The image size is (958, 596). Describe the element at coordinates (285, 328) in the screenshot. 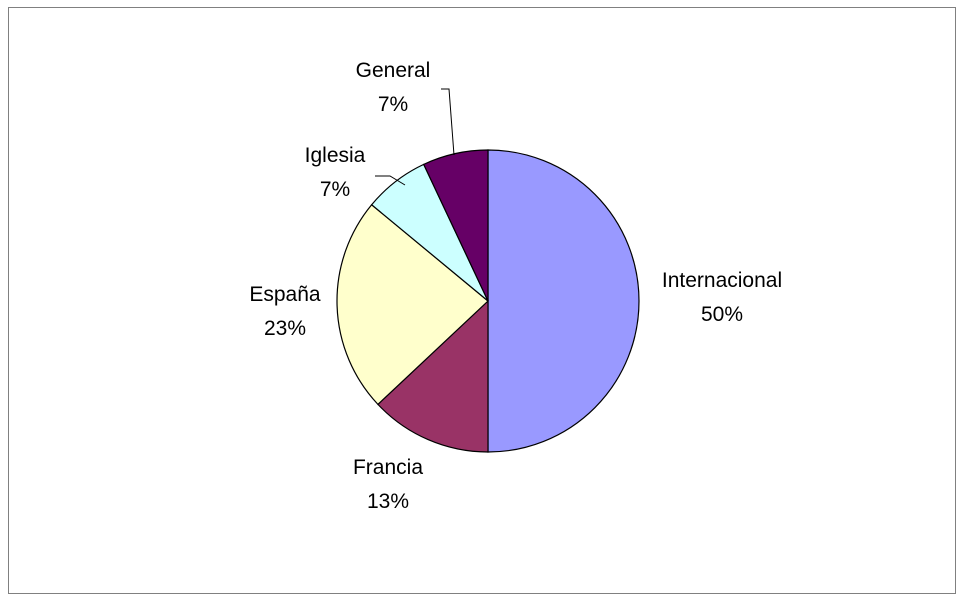

I see `value-espana: 23%` at that location.